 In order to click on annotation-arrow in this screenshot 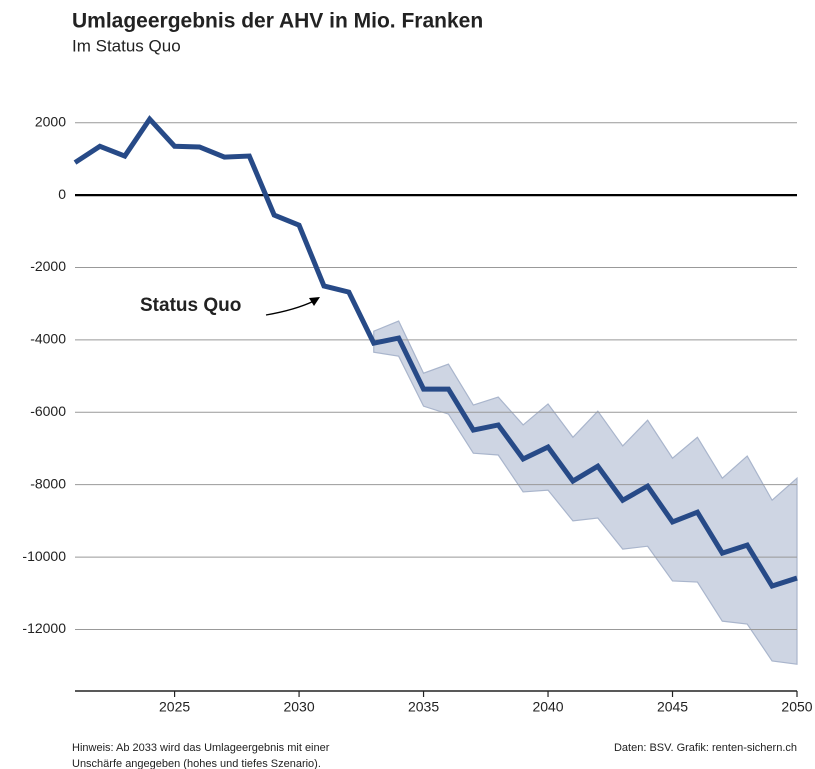, I will do `click(290, 308)`.